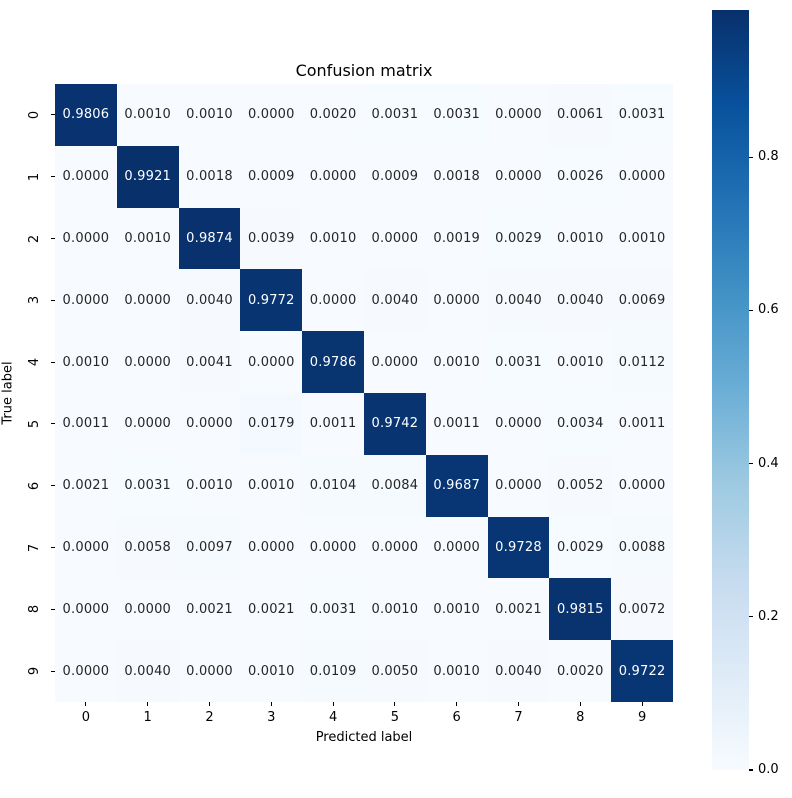 This screenshot has height=798, width=792. I want to click on heatmap-cell: 0.0097, so click(209, 547).